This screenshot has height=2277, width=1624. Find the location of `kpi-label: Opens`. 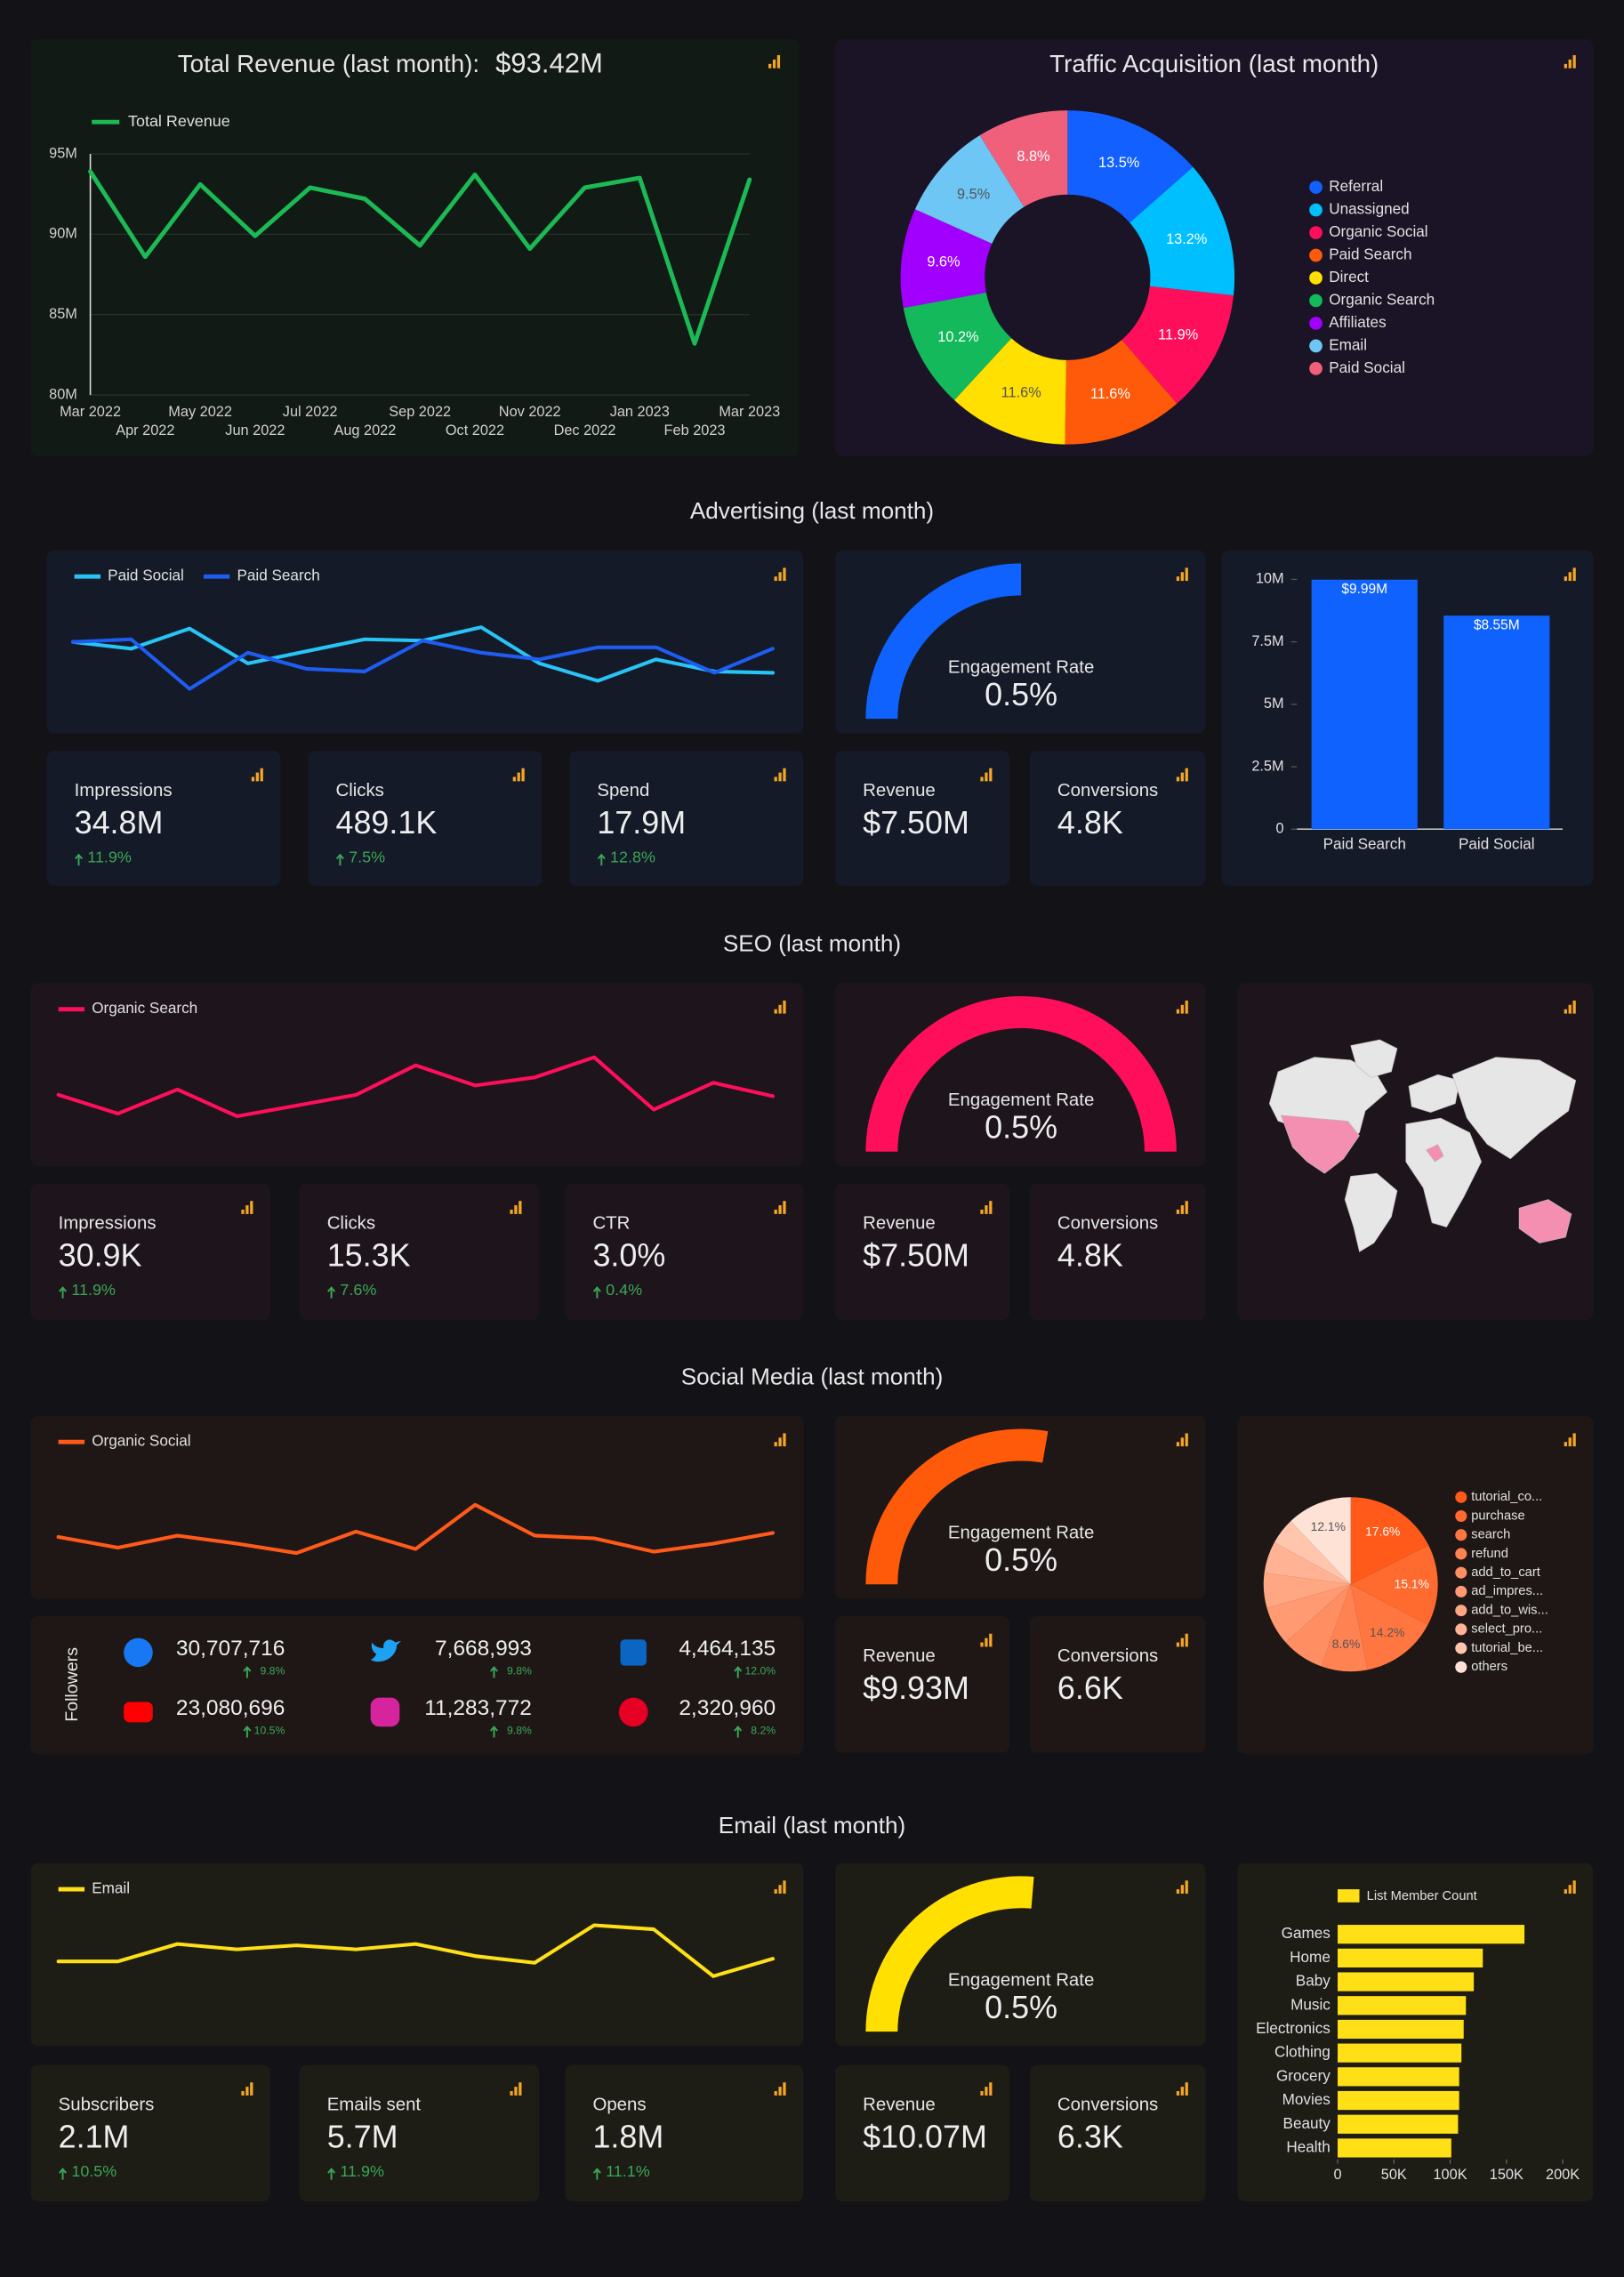

kpi-label: Opens is located at coordinates (619, 2105).